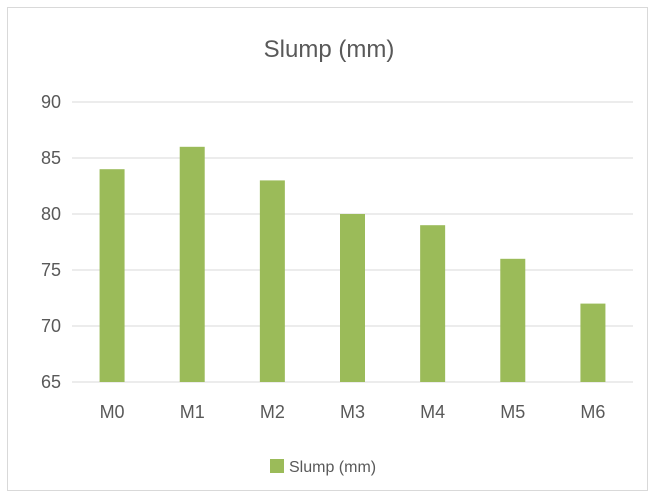 This screenshot has height=500, width=656. I want to click on bar-m0, so click(112, 275).